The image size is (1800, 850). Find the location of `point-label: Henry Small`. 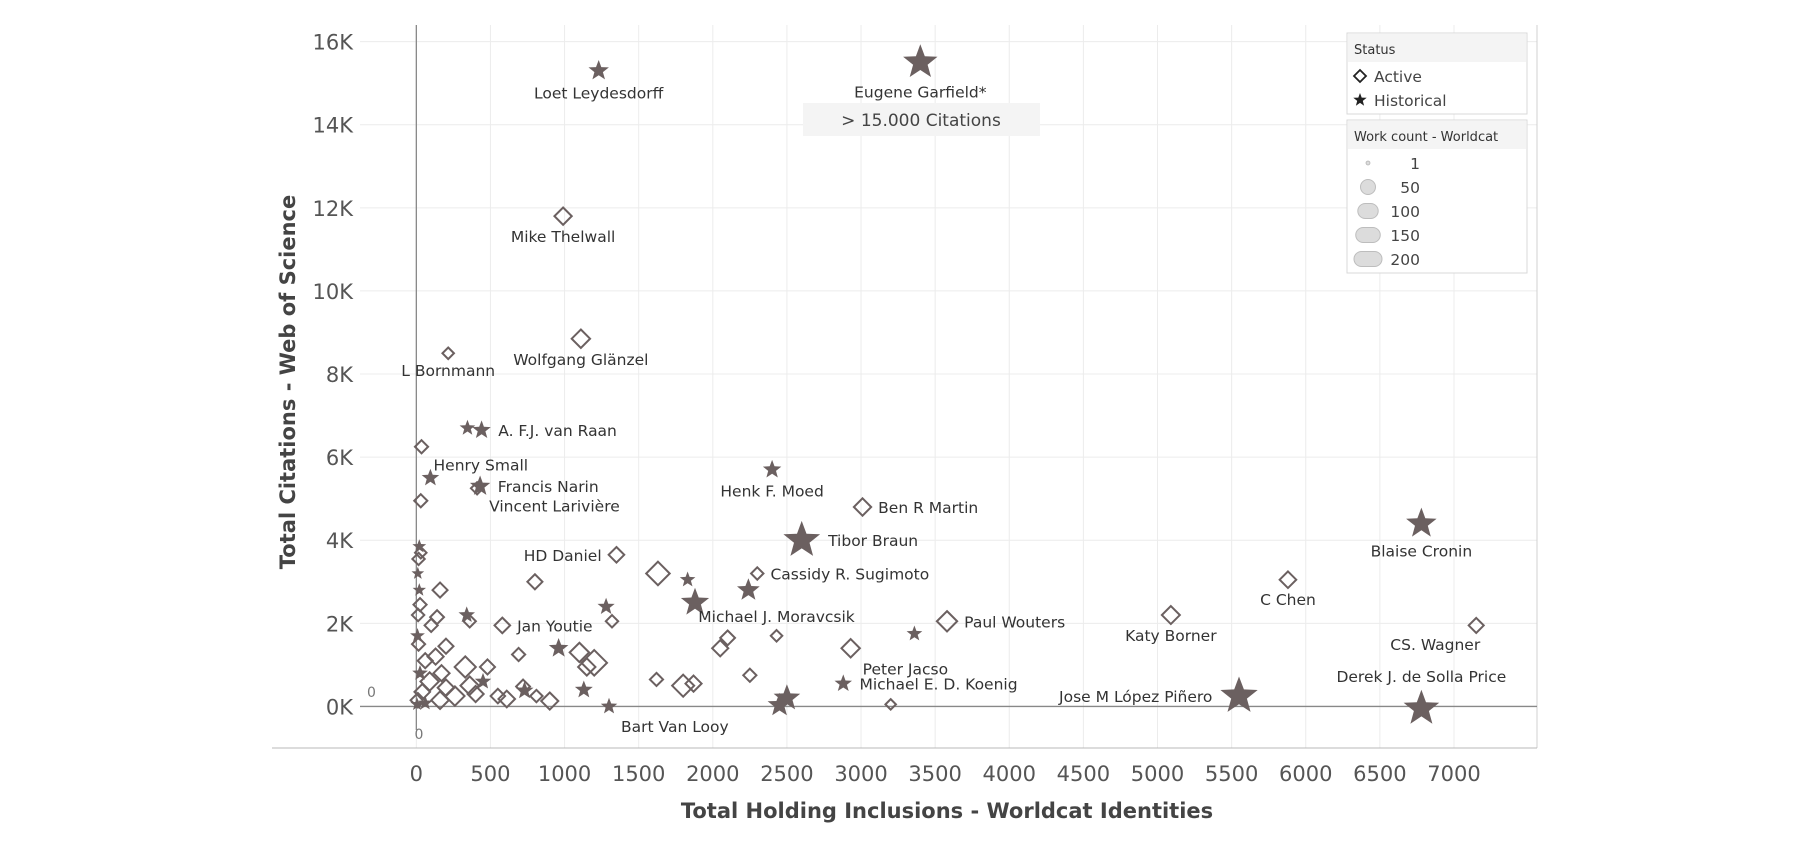

point-label: Henry Small is located at coordinates (481, 465).